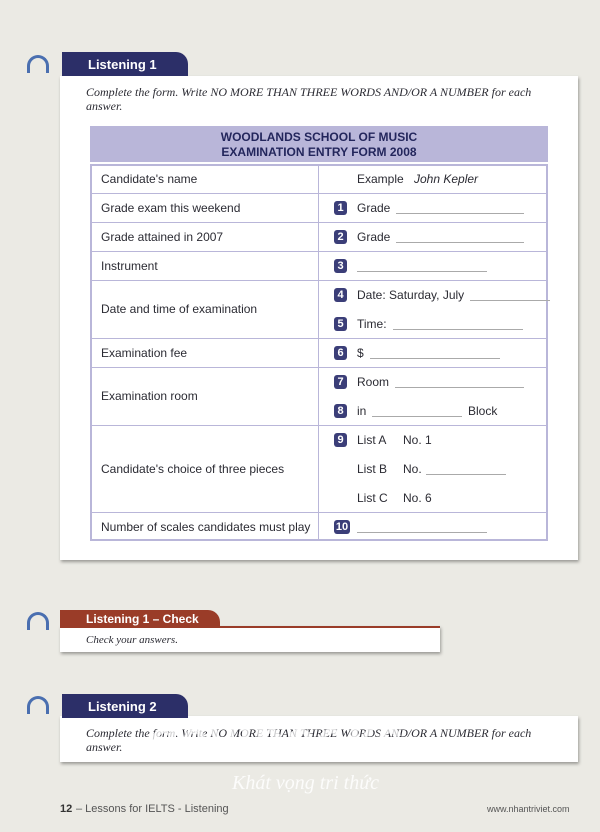  Describe the element at coordinates (140, 619) in the screenshot. I see `section-header: Listening 1 – Check` at that location.